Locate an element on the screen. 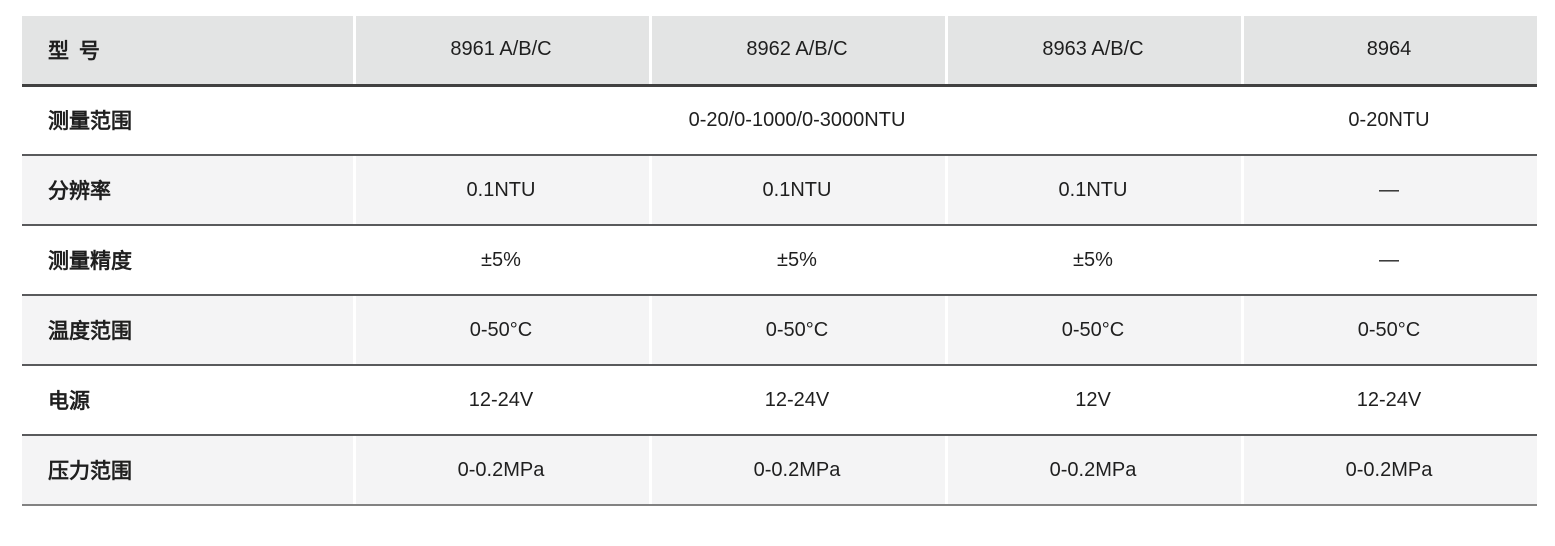  row-accuracy: 测量精度 ±5% ±5% ±5% — is located at coordinates (779, 259).